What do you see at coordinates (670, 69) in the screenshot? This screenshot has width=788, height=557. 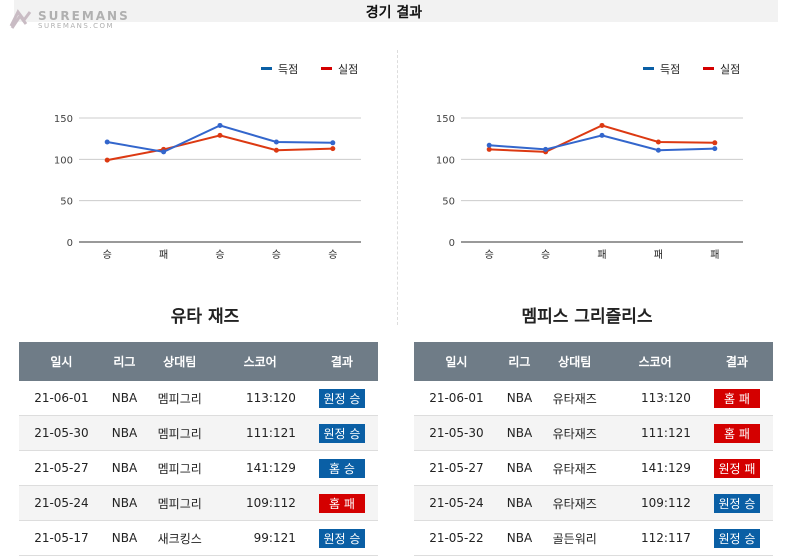 I see `legend-label-scored: 득점` at bounding box center [670, 69].